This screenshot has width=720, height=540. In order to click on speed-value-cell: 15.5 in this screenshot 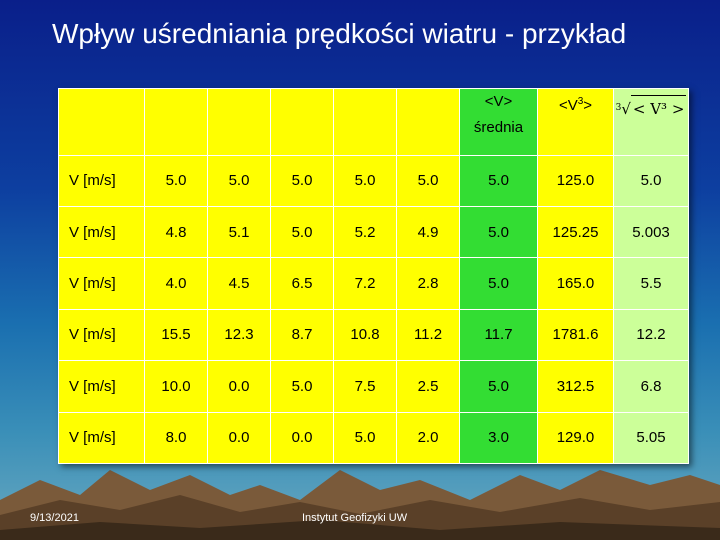, I will do `click(176, 335)`.